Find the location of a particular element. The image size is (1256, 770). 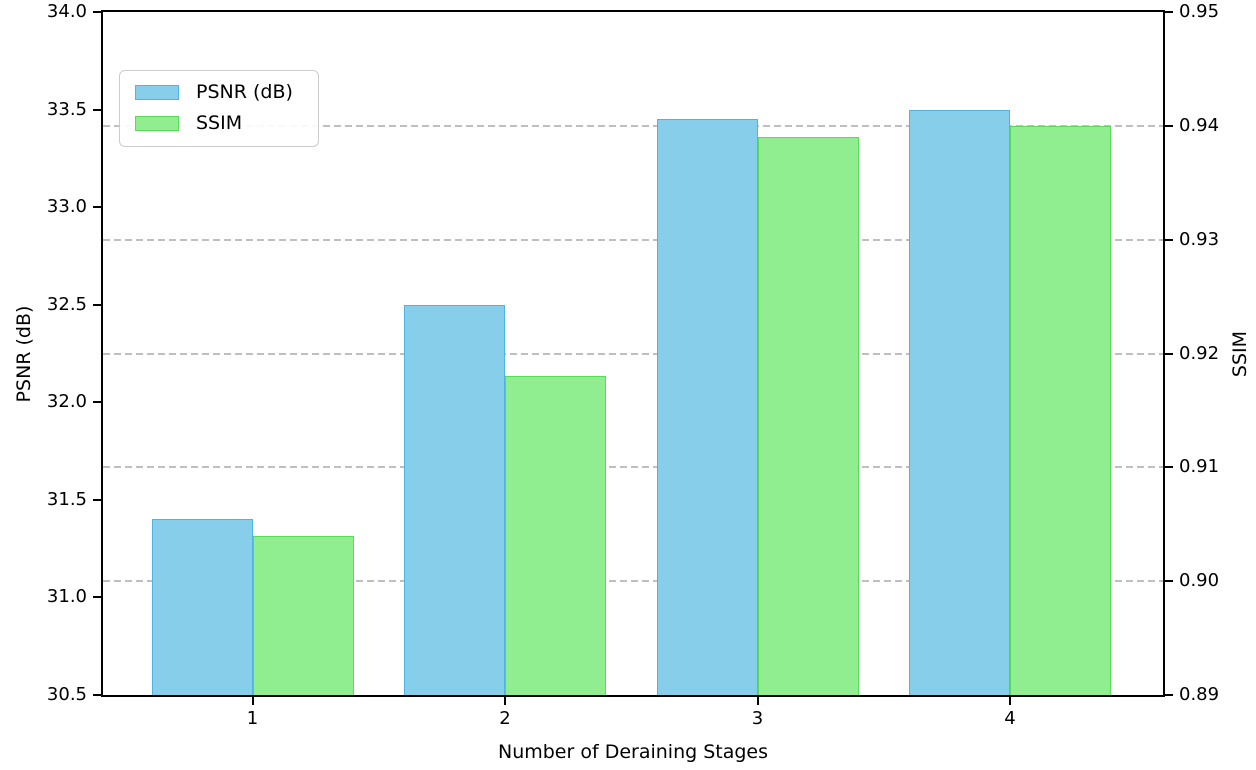

x-axis-title: Number of Deraining Stages is located at coordinates (633, 752).